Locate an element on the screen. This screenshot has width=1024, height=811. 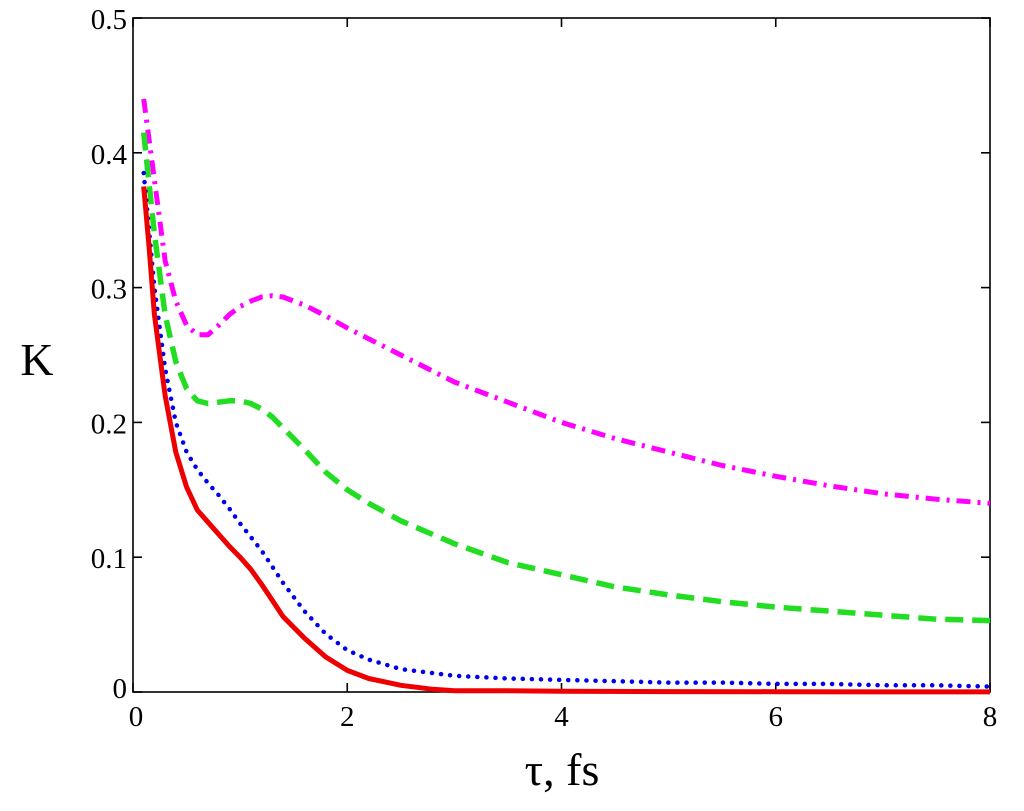
y-tick-label: 0.5 is located at coordinates (109, 20).